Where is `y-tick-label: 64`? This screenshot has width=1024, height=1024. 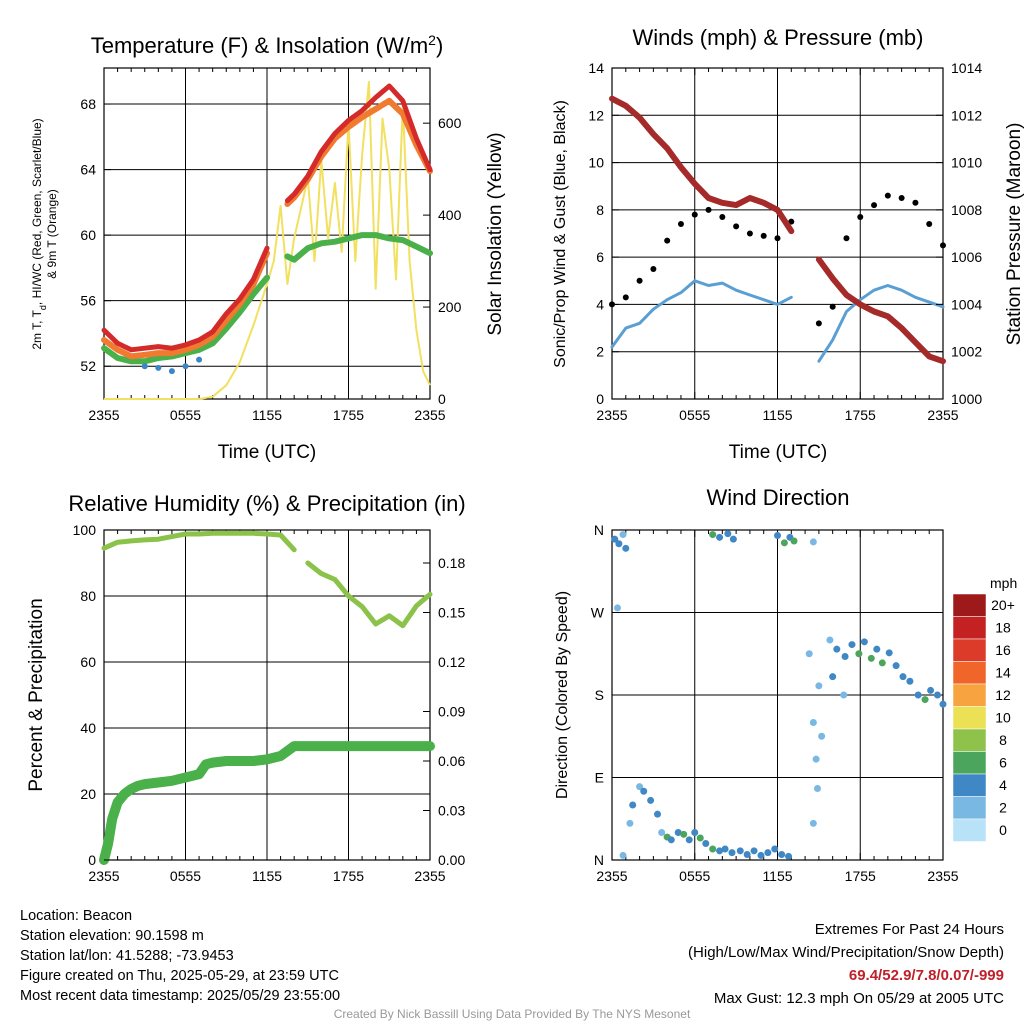
y-tick-label: 64 is located at coordinates (88, 170).